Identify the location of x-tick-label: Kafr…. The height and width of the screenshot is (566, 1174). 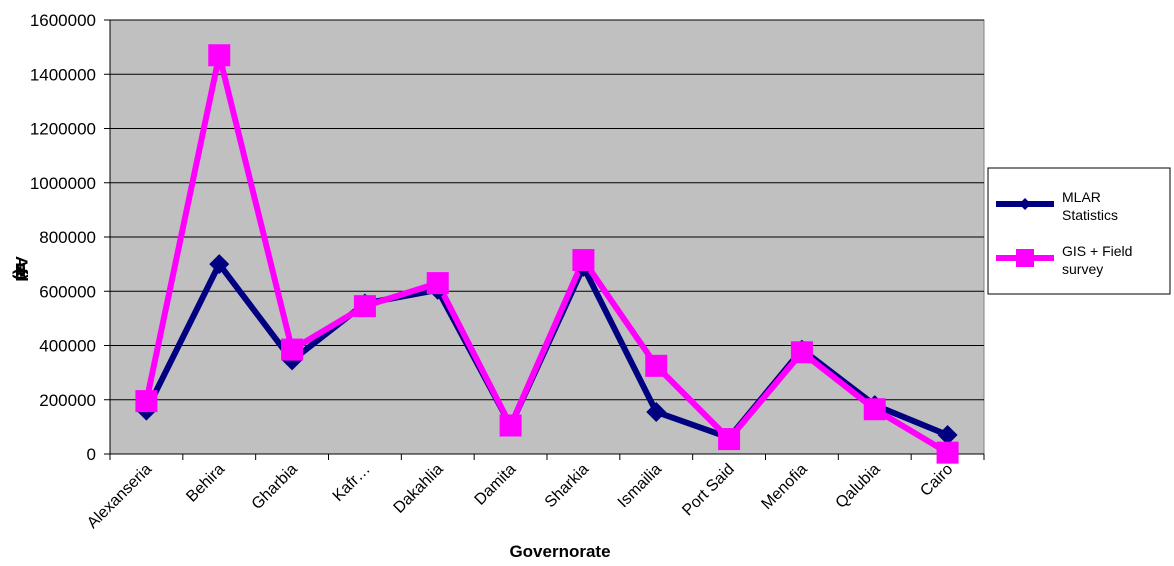
(352, 483).